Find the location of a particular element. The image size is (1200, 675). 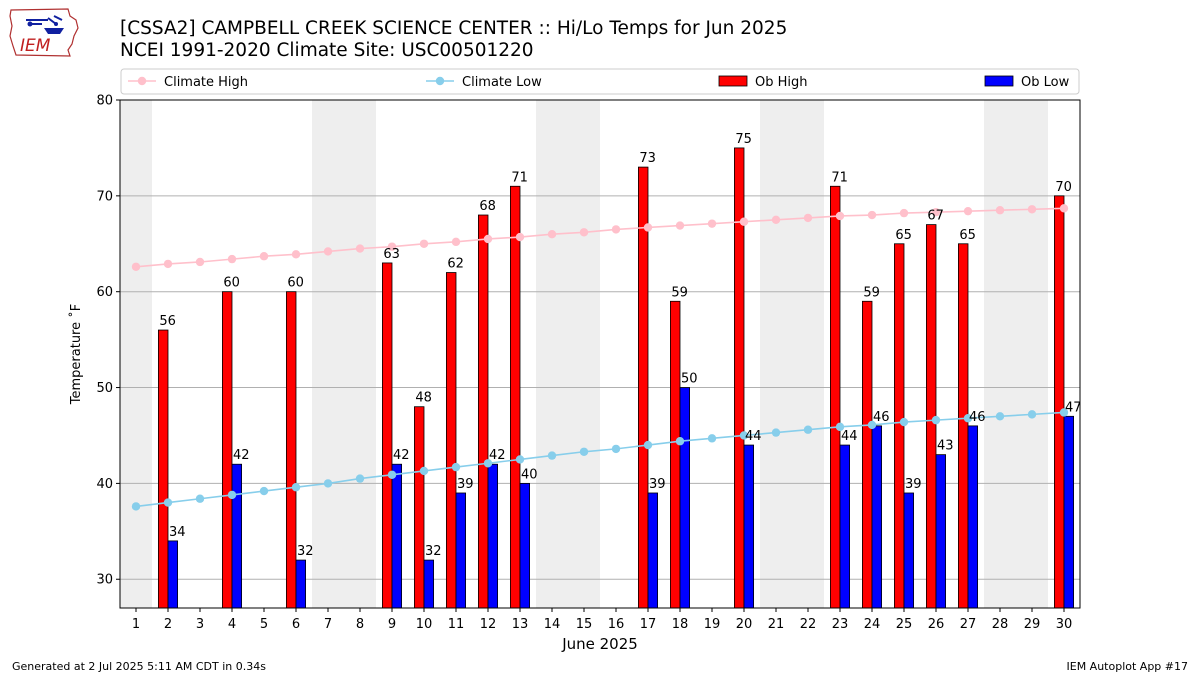

x-tick-label: 27 is located at coordinates (968, 624).